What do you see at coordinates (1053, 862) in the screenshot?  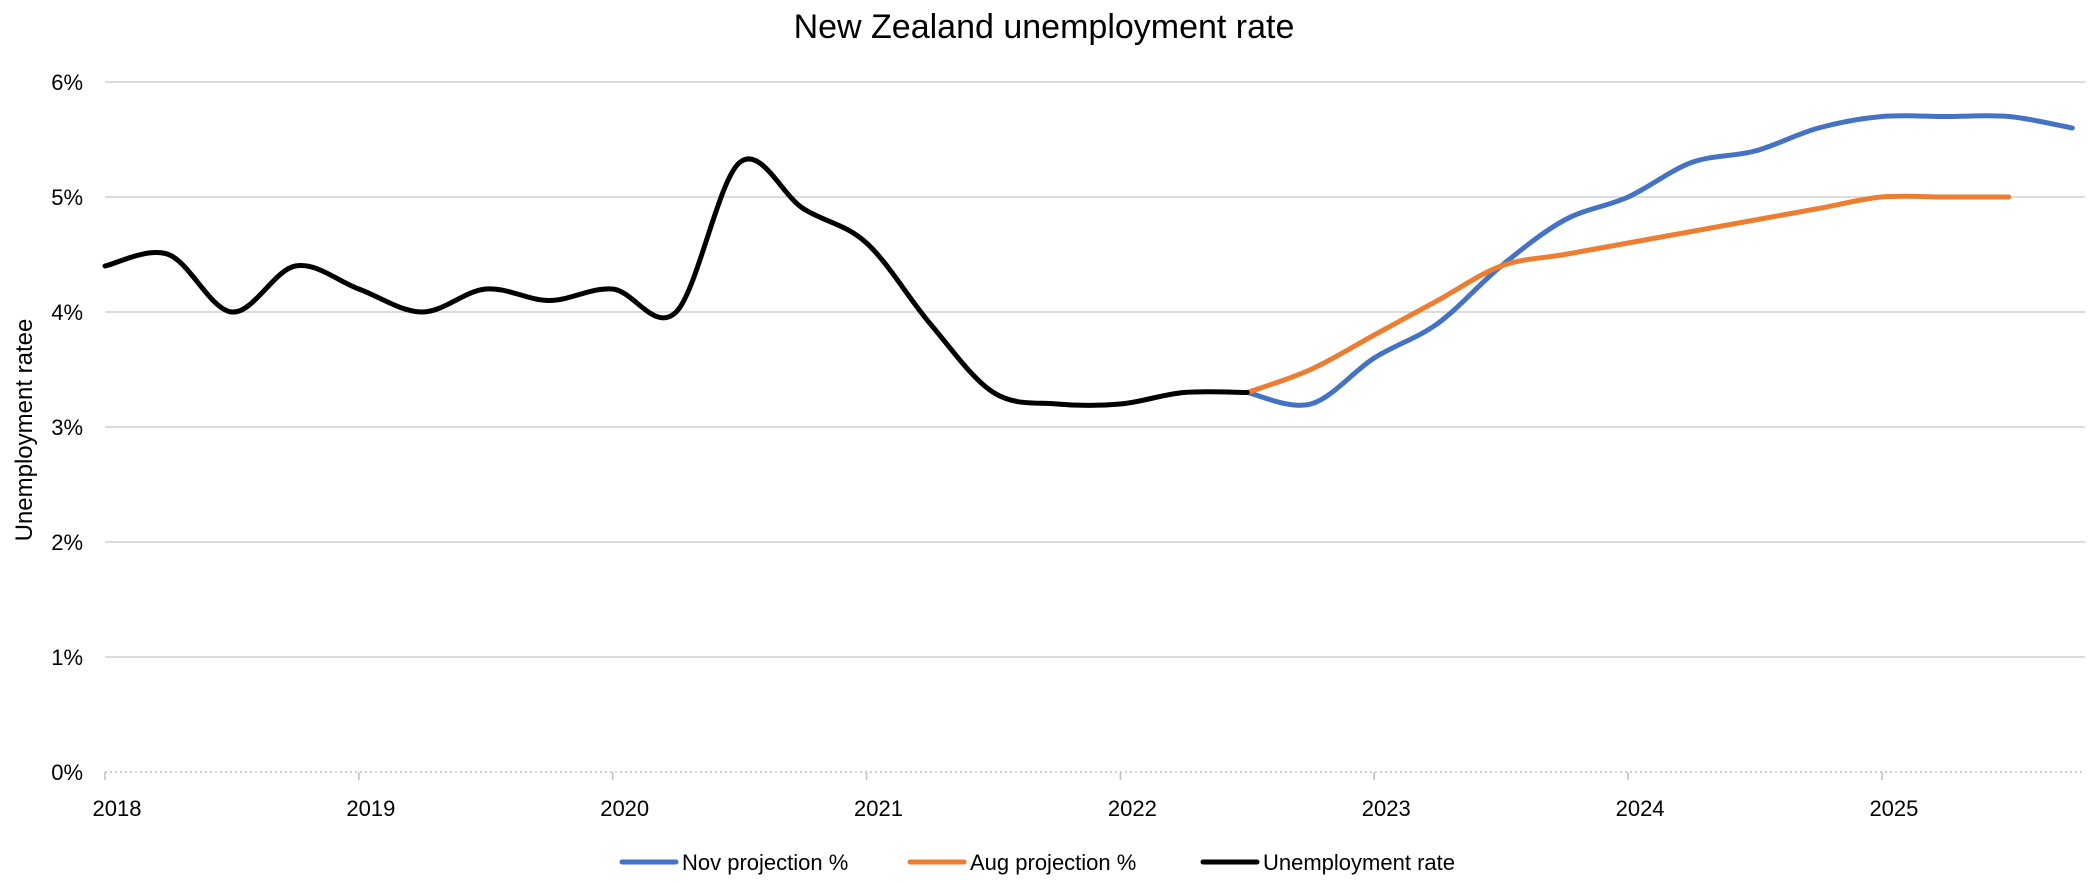 I see `legend-label: Aug projection %` at bounding box center [1053, 862].